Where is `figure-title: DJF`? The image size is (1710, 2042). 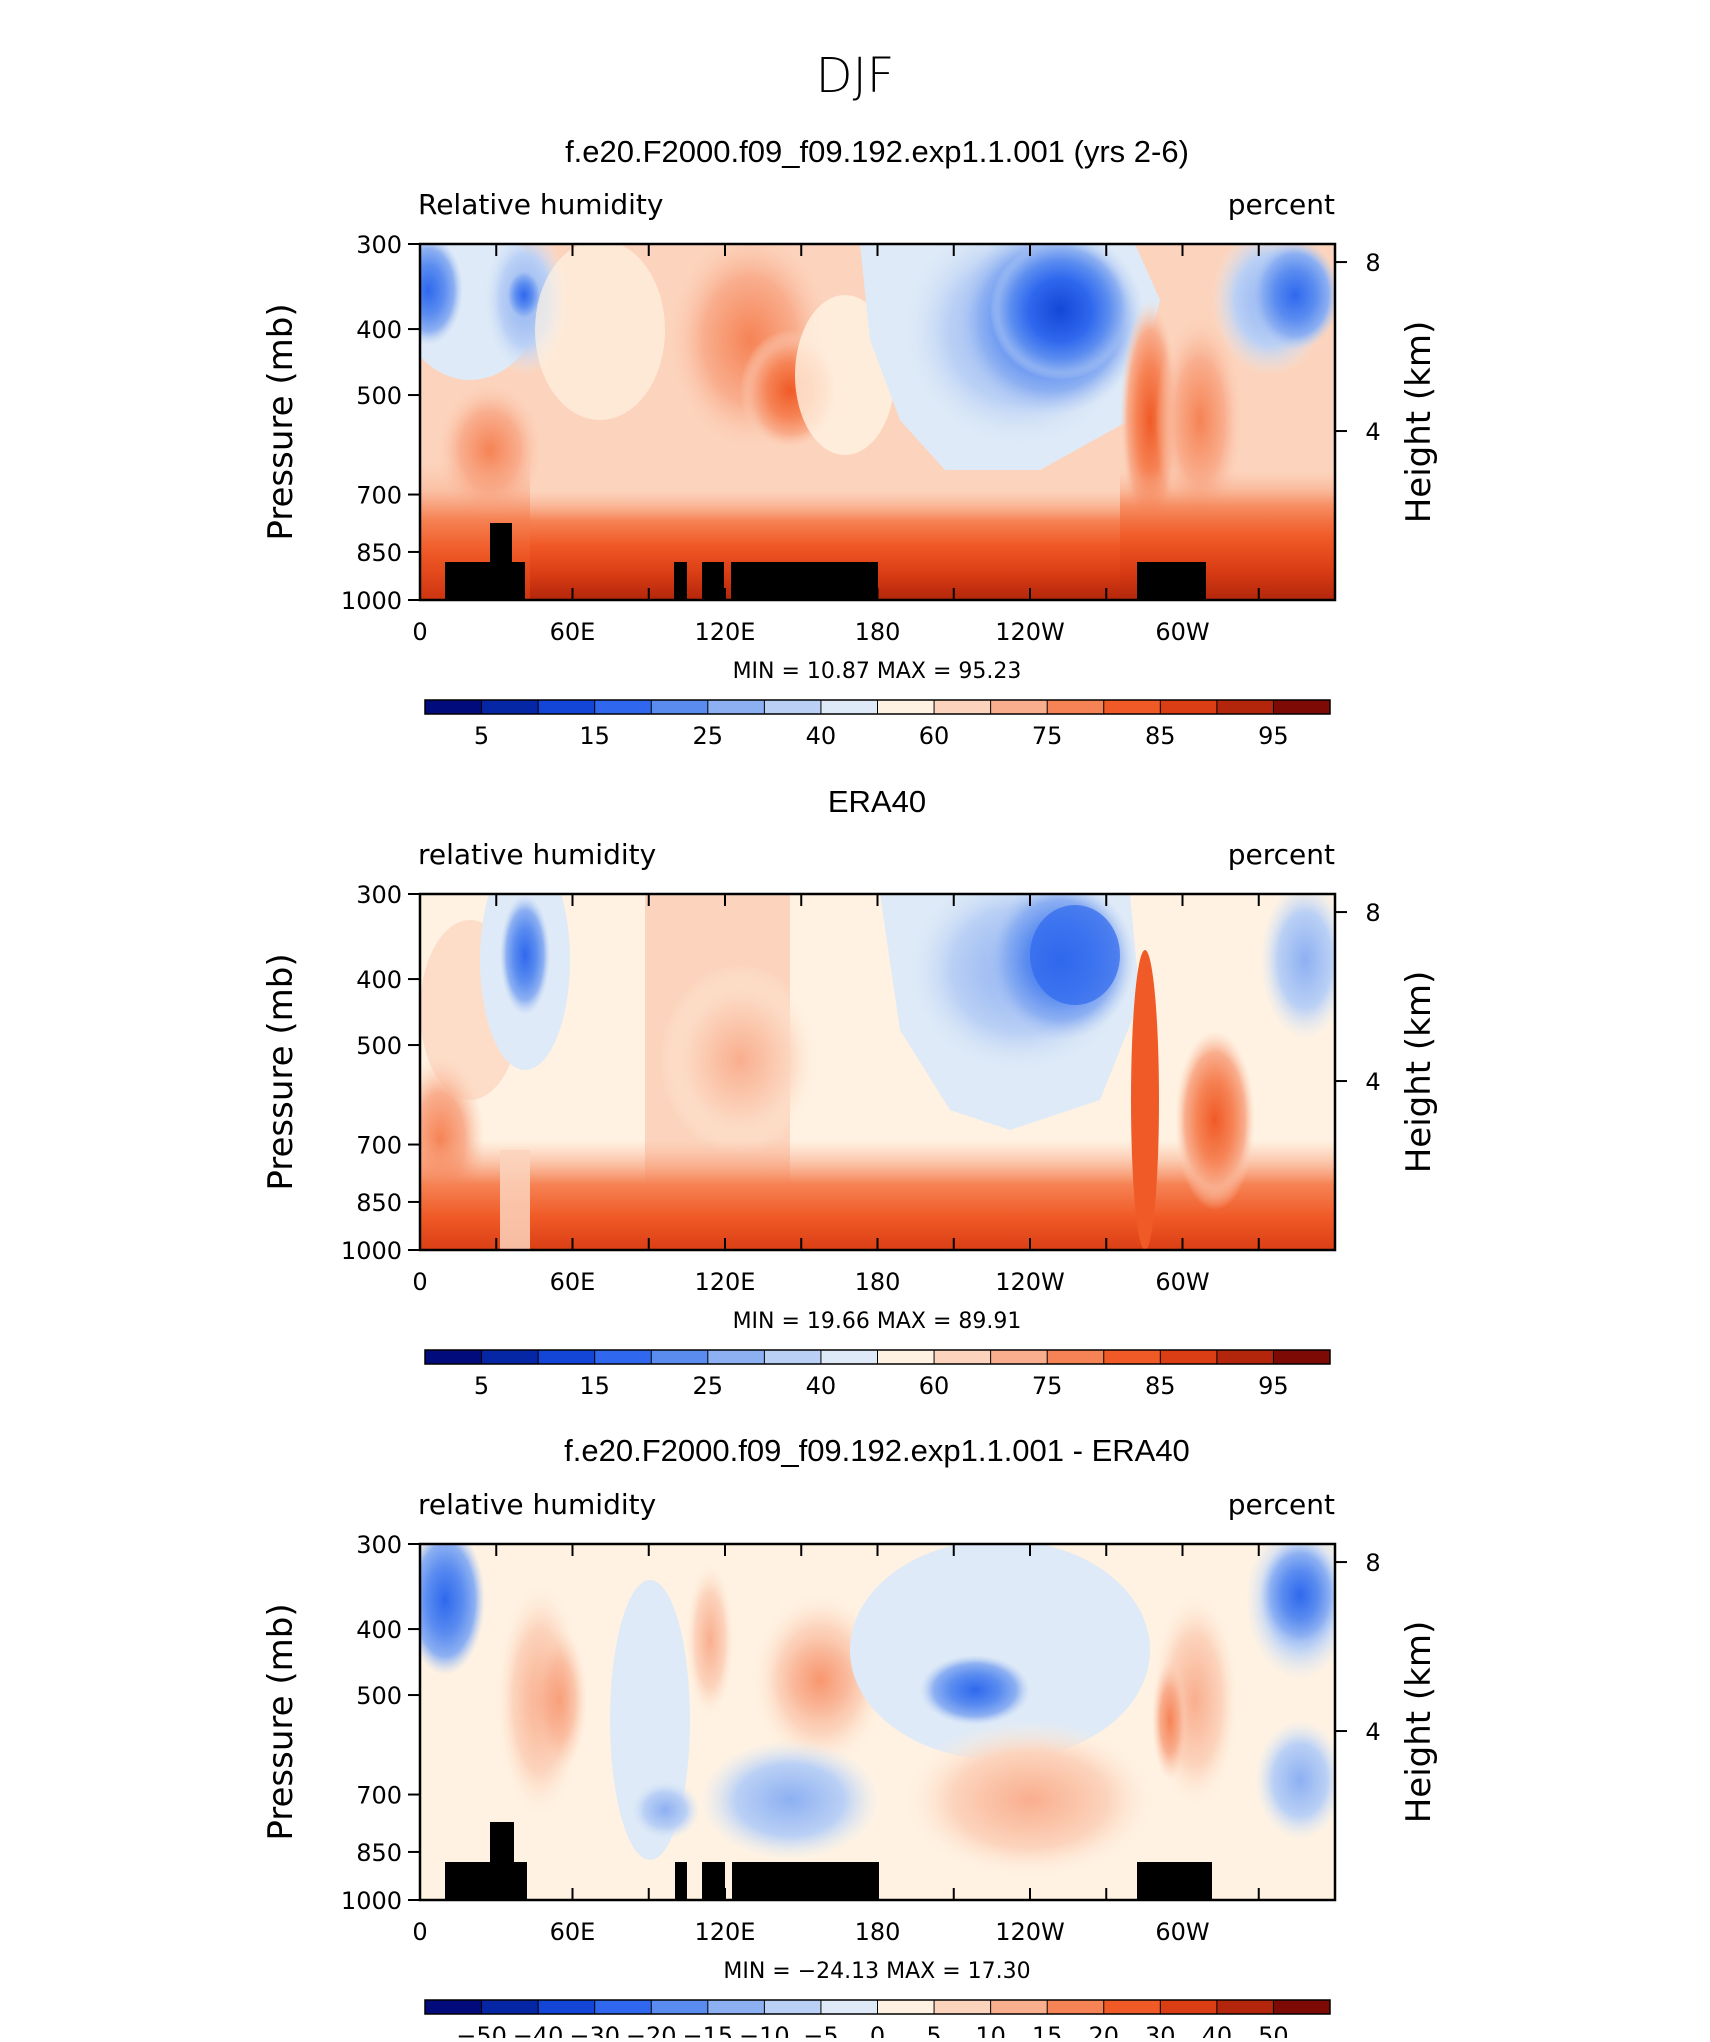
figure-title: DJF is located at coordinates (855, 76).